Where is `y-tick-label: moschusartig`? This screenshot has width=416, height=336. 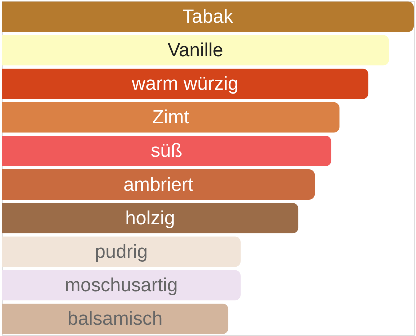
y-tick-label: moschusartig is located at coordinates (121, 285).